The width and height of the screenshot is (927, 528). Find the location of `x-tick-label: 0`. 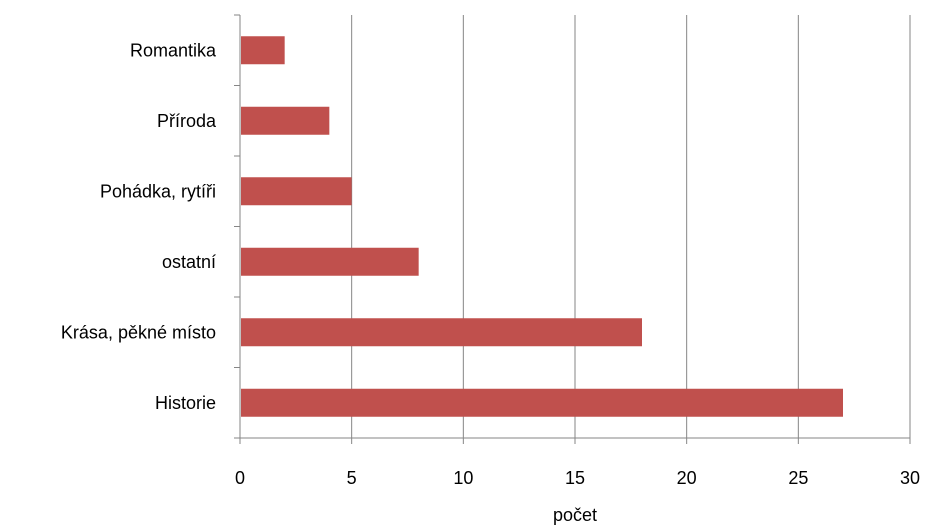

x-tick-label: 0 is located at coordinates (240, 478).